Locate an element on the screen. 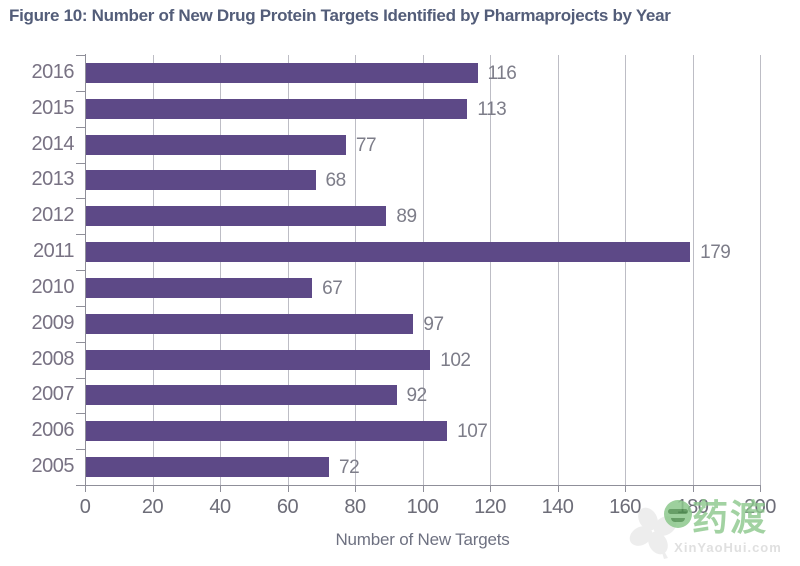 Image resolution: width=800 pixels, height=566 pixels. value-label-2008: 102 is located at coordinates (455, 360).